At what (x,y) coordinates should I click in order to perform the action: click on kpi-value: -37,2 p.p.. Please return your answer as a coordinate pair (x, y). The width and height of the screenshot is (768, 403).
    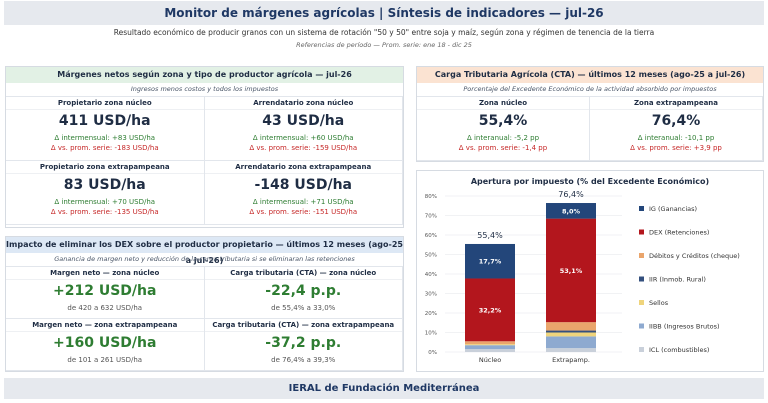
    Looking at the image, I should click on (303, 343).